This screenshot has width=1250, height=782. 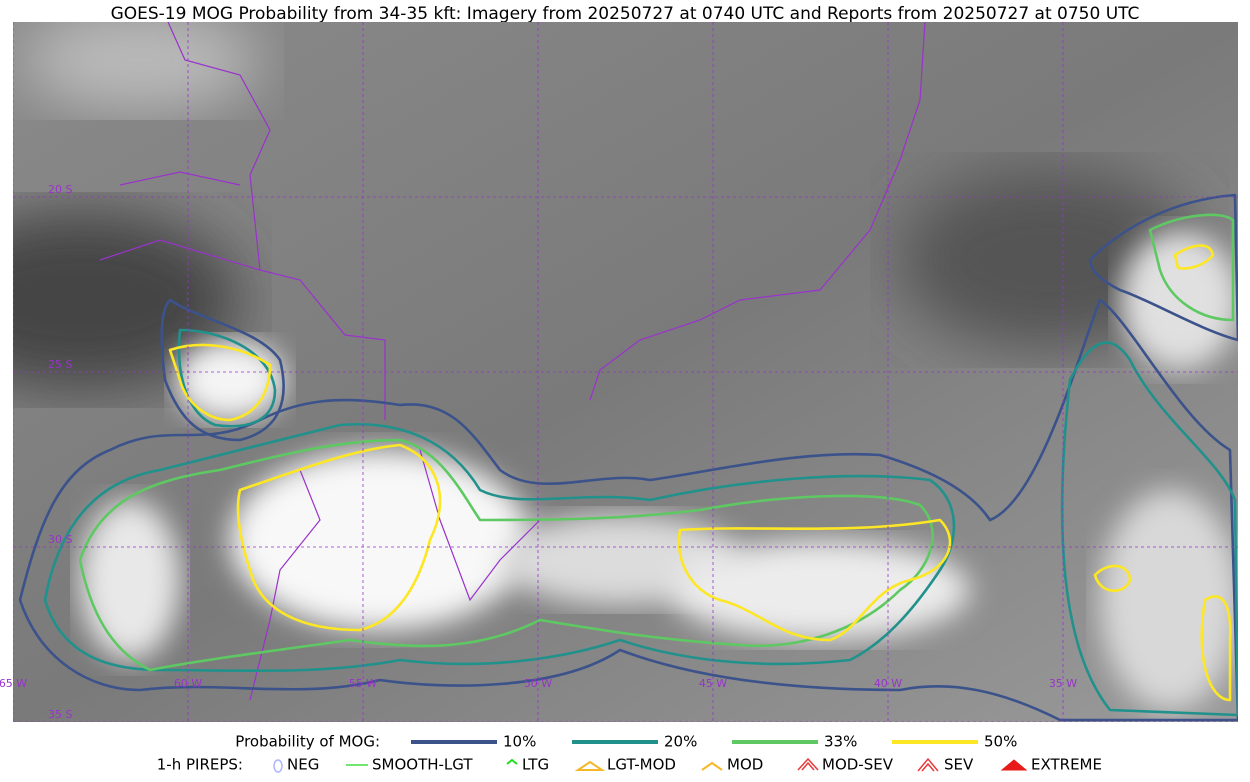 I want to click on legend-label: NEG, so click(x=303, y=765).